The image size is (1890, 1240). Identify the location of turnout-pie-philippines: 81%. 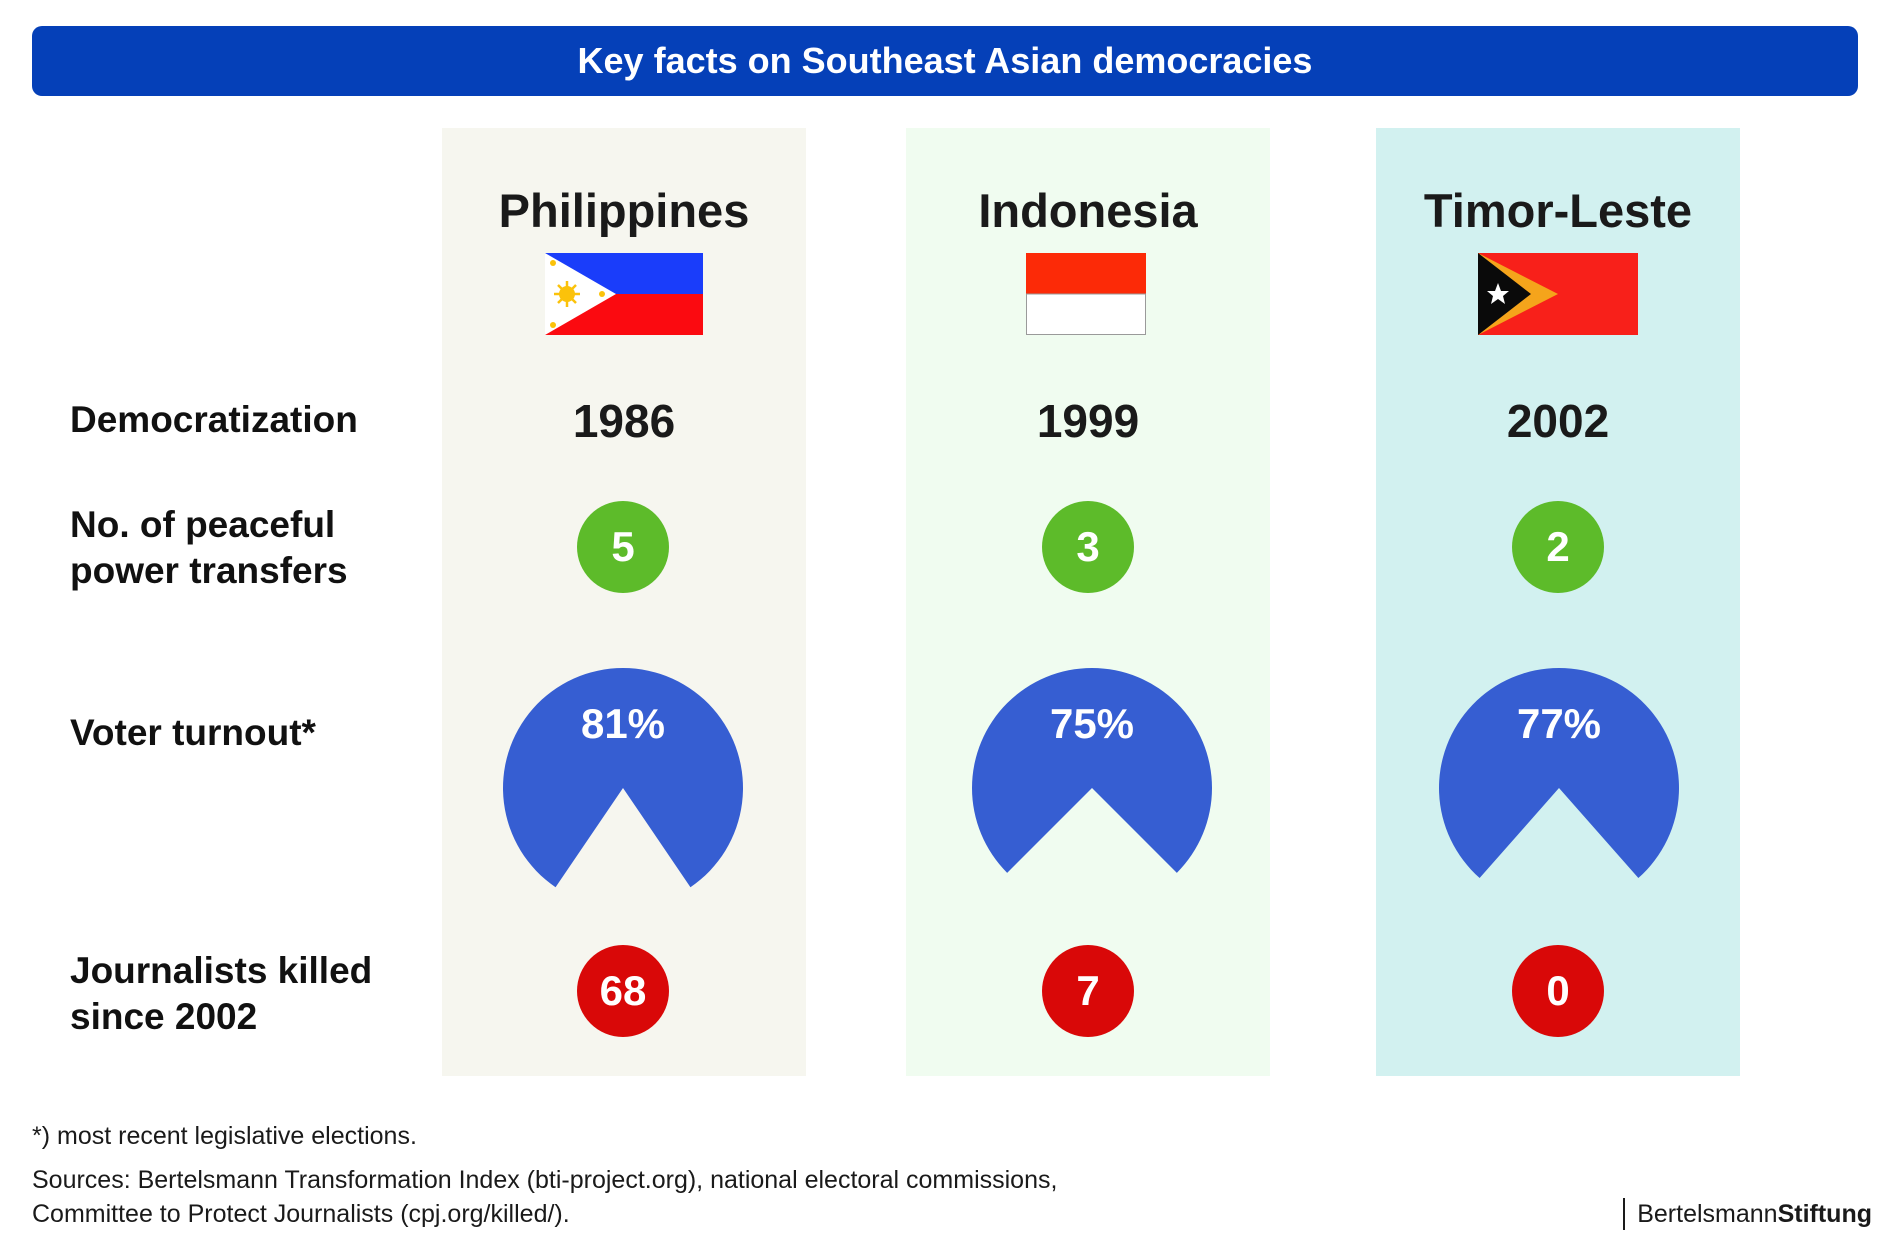
(623, 778).